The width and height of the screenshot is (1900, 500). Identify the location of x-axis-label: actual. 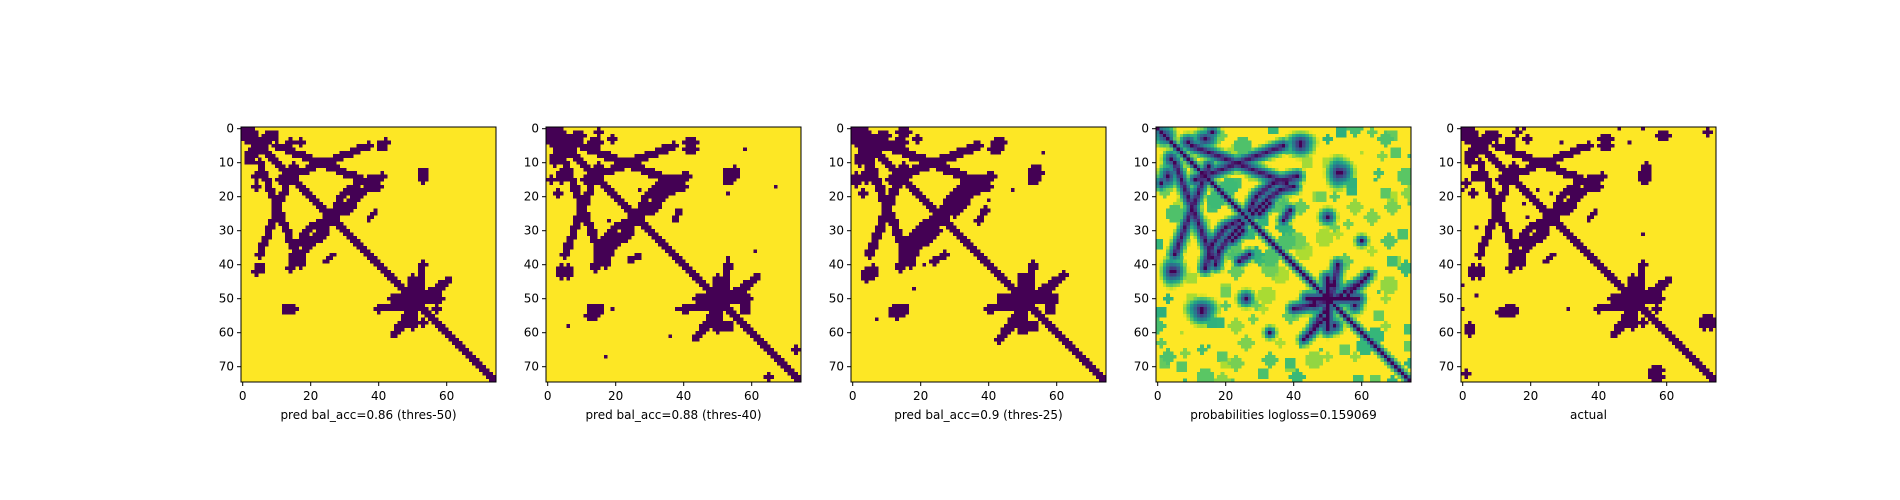
(1588, 415).